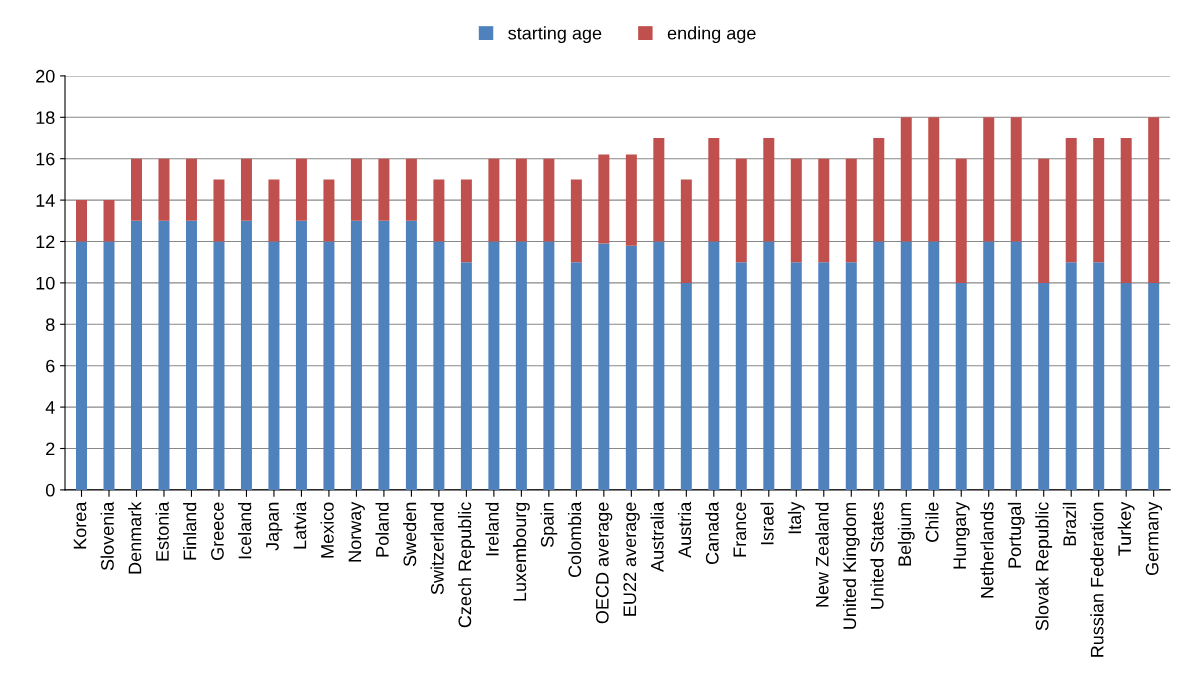  What do you see at coordinates (190, 531) in the screenshot?
I see `x-tick-label: Finland` at bounding box center [190, 531].